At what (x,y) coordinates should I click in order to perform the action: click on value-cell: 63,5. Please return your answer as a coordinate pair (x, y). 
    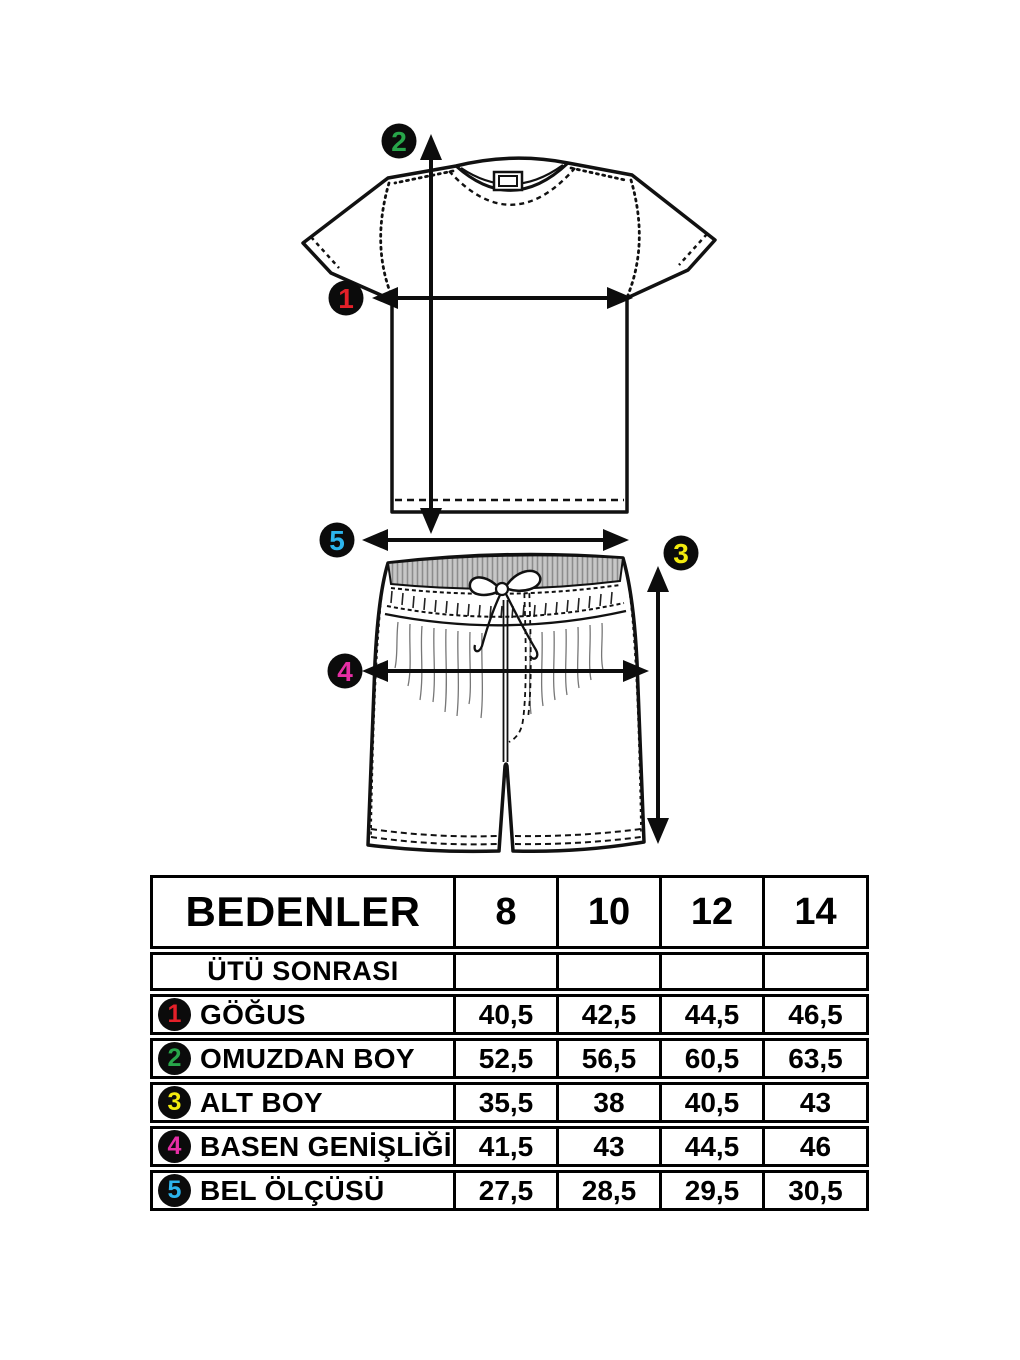
    Looking at the image, I should click on (817, 1058).